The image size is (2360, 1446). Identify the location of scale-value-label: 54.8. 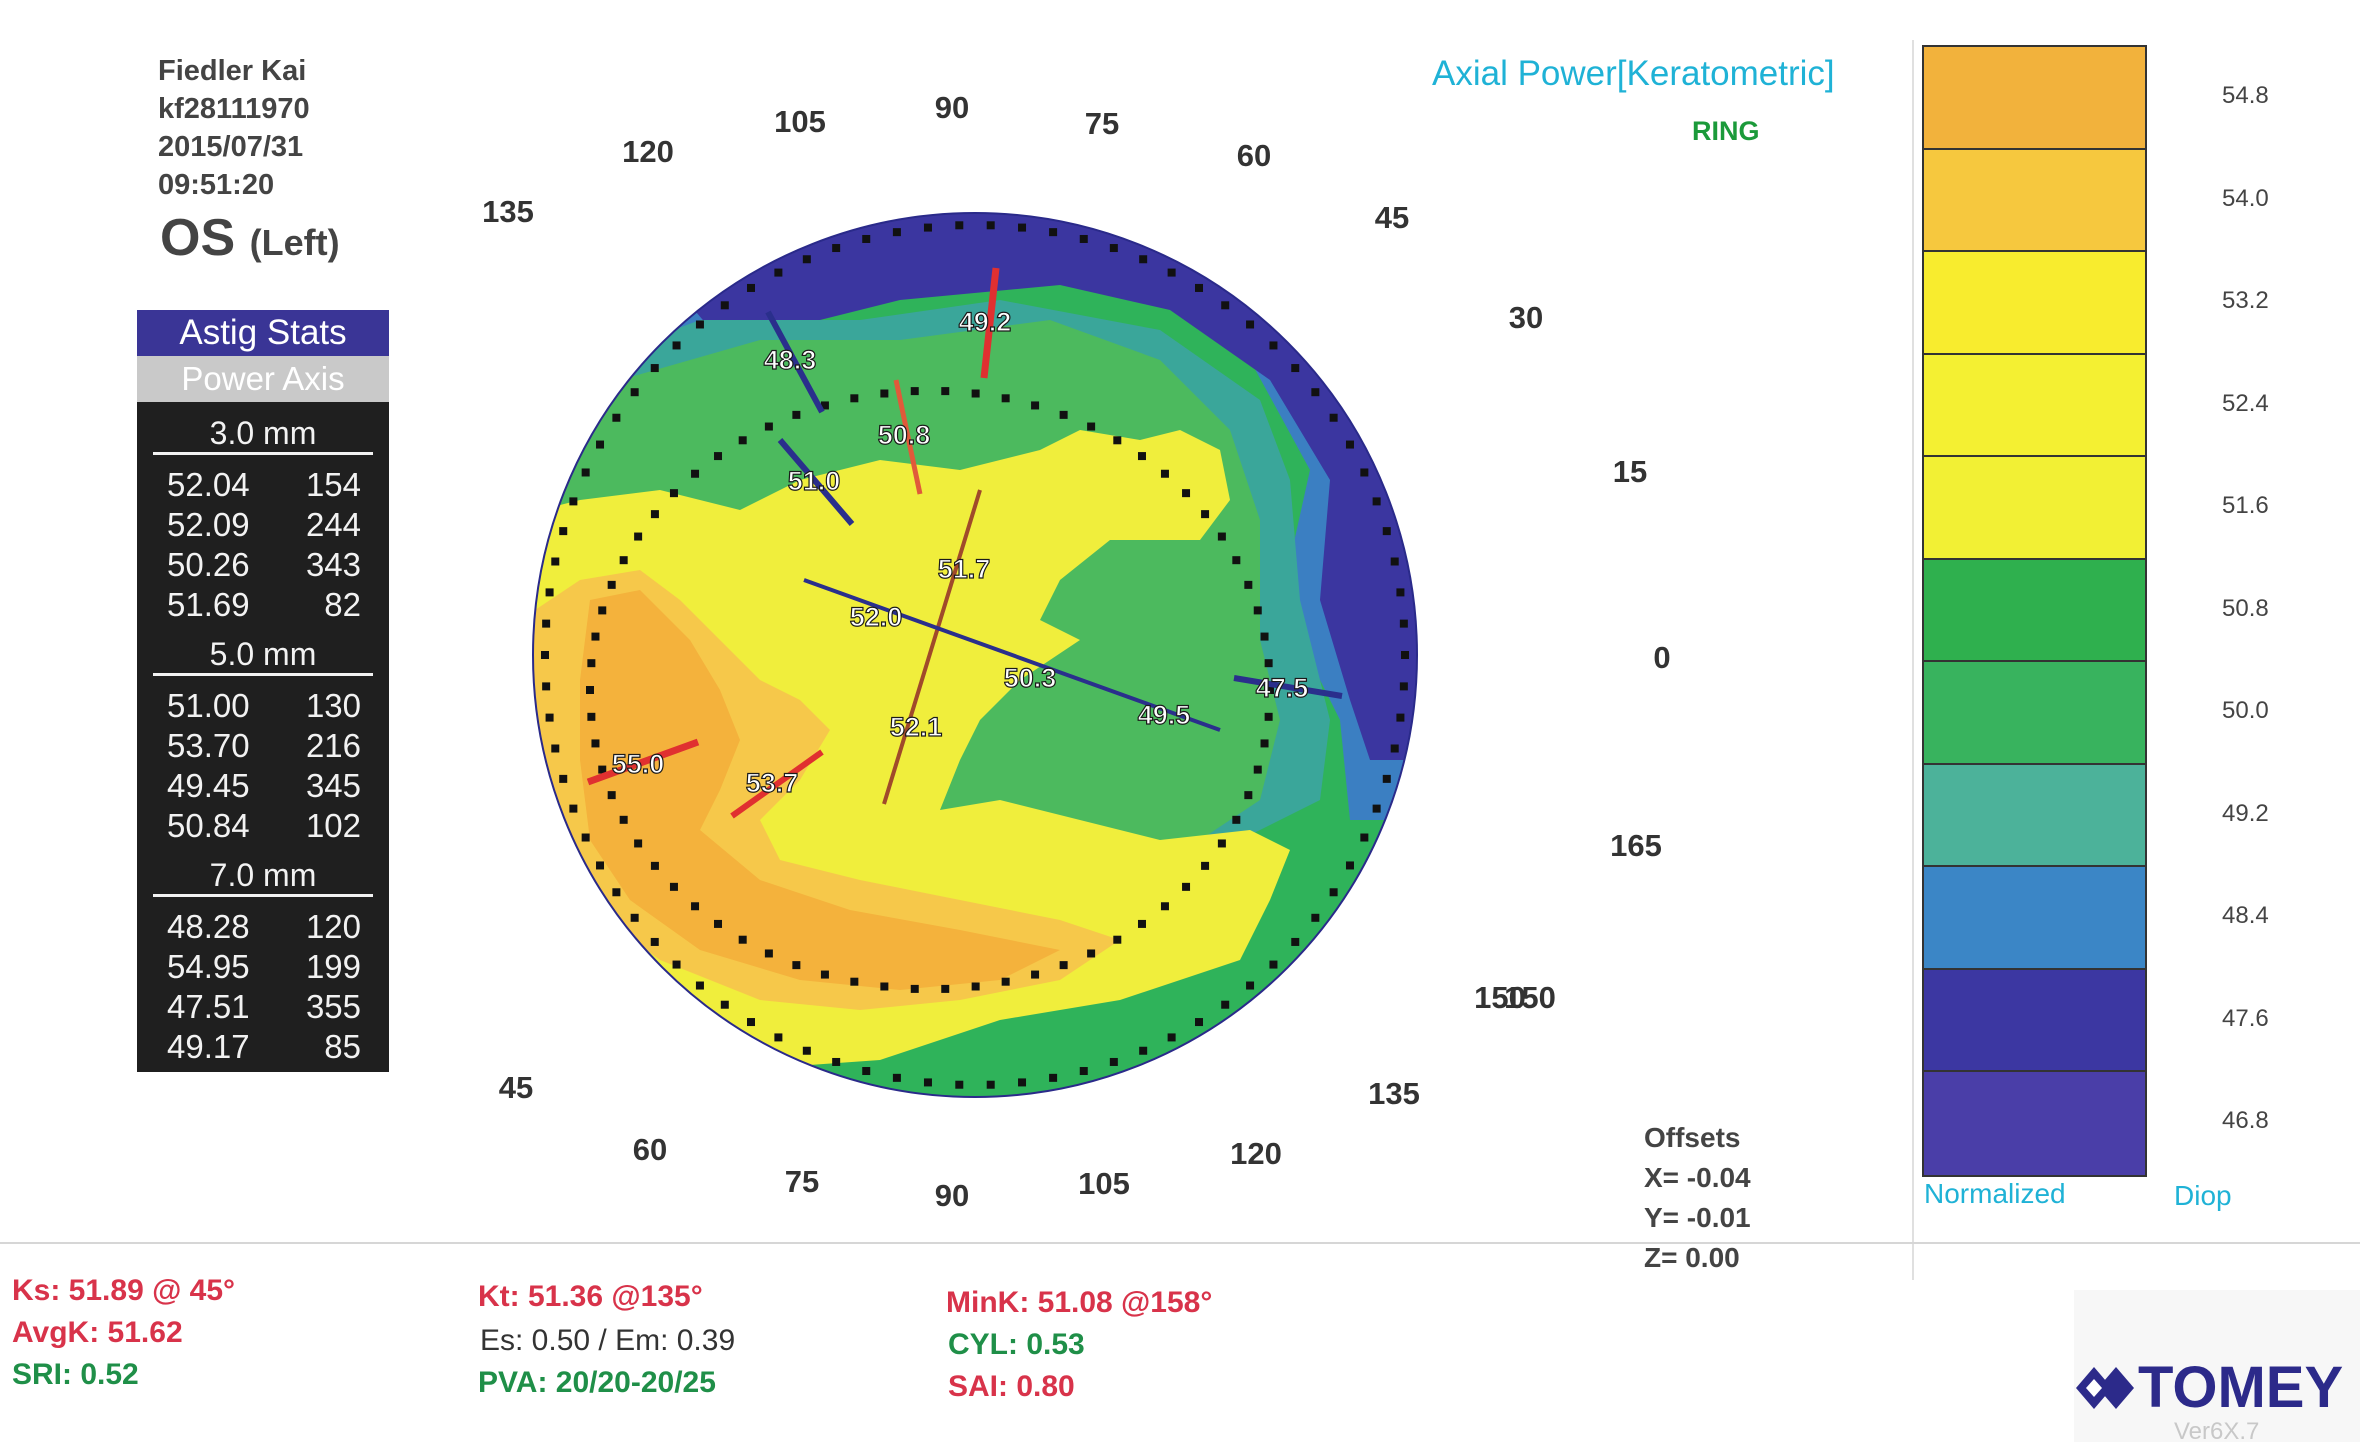
(2245, 95).